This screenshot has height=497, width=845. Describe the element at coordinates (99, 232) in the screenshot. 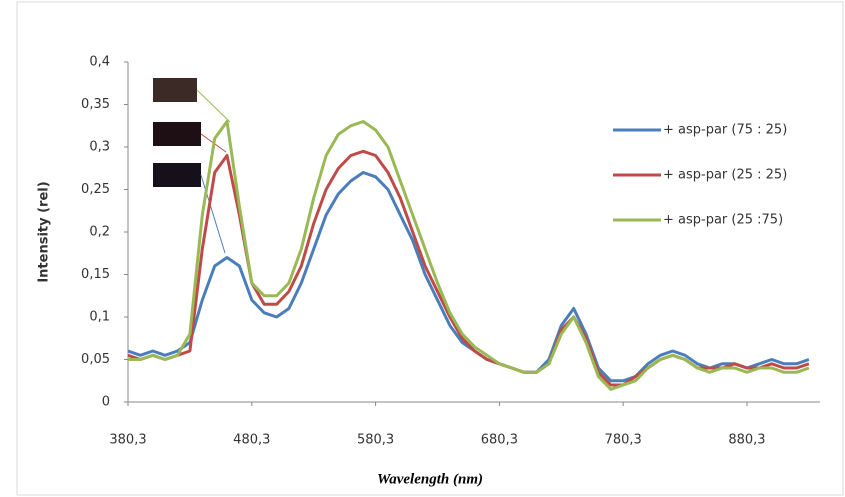

I see `y-tick-label: 0,2` at that location.